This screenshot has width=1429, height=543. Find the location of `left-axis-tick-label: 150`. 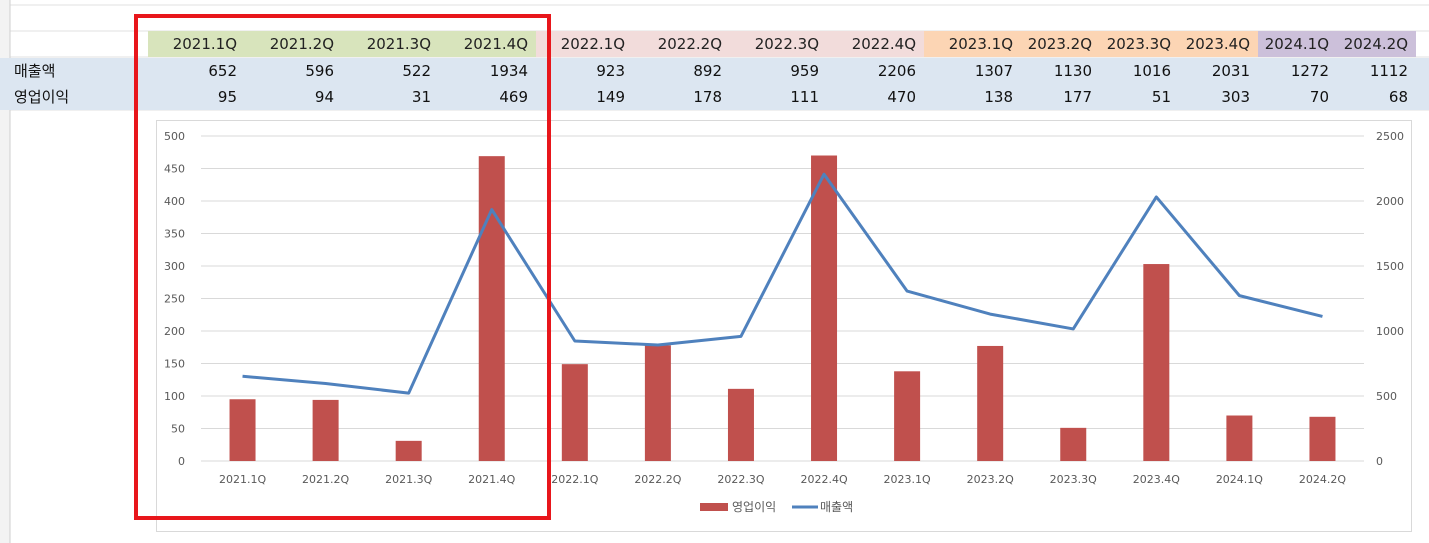

left-axis-tick-label: 150 is located at coordinates (174, 364).